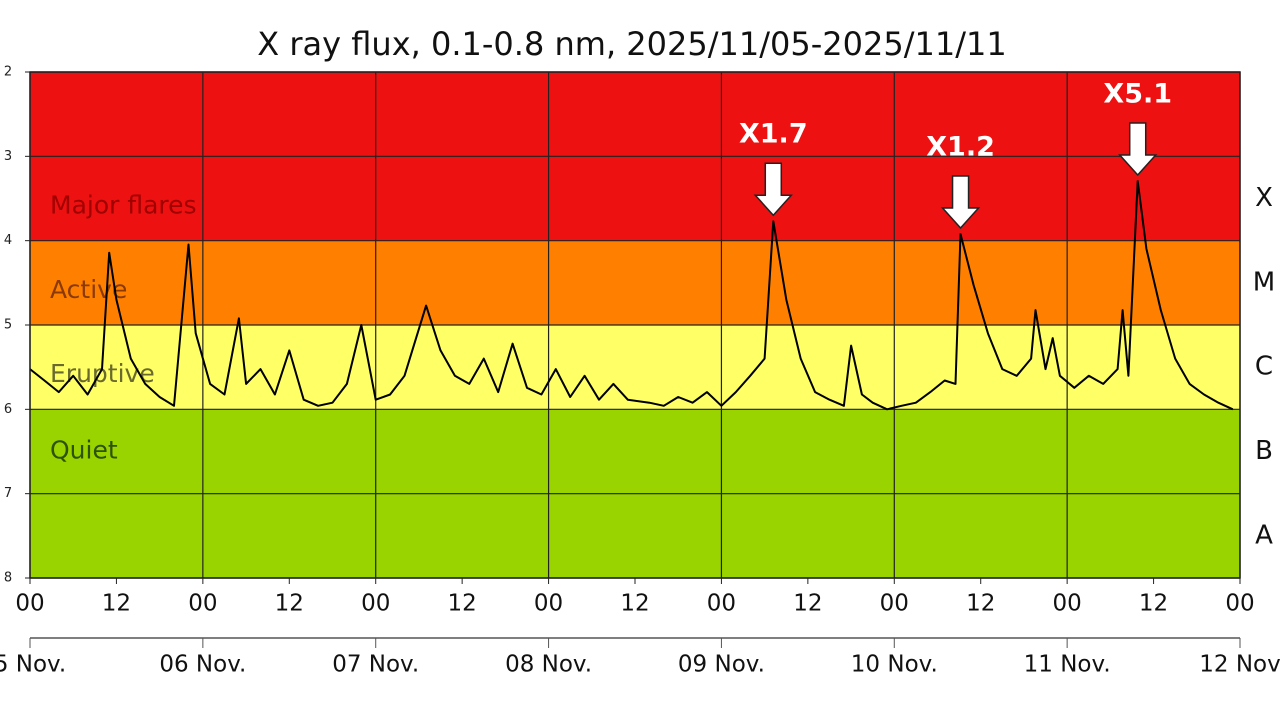  Describe the element at coordinates (548, 665) in the screenshot. I see `day-label: 08 Nov.` at that location.